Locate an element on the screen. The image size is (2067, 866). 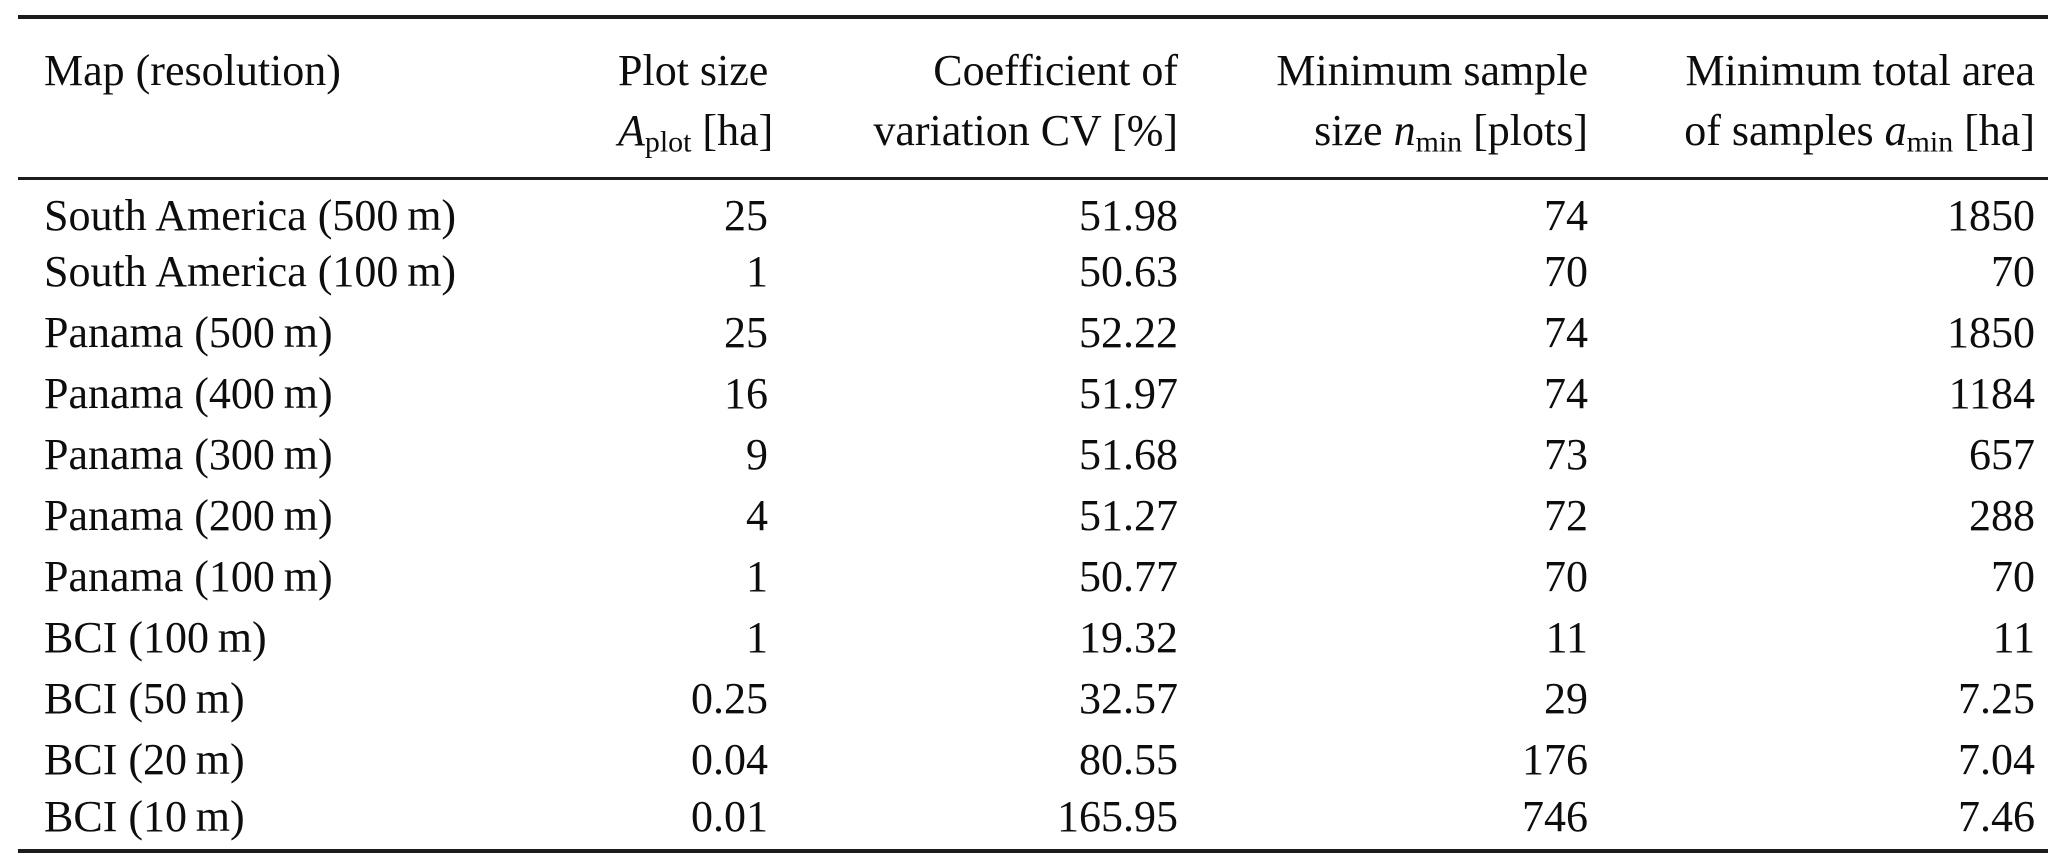
cell-plot-size: 0.01 is located at coordinates (729, 816).